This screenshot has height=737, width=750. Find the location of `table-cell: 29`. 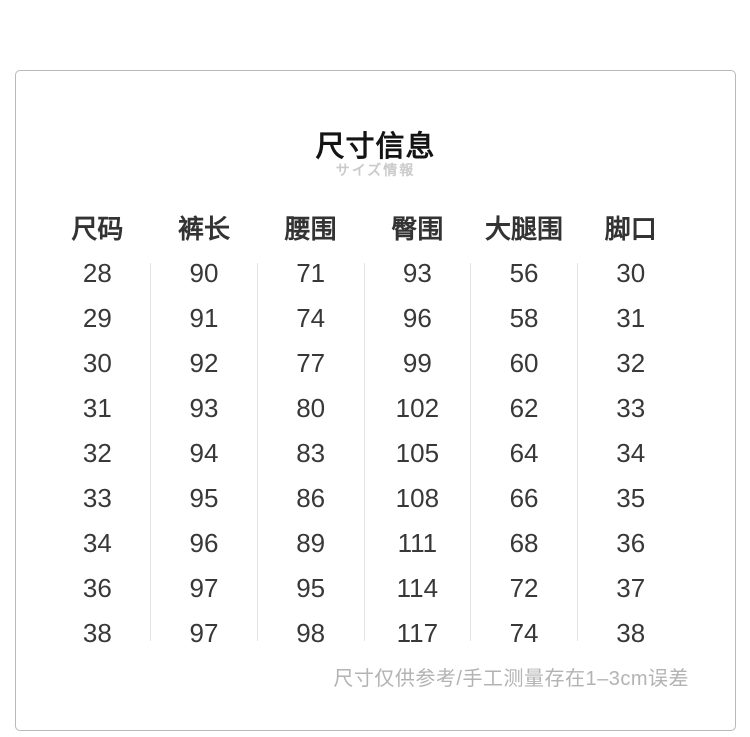

table-cell: 29 is located at coordinates (97, 318).